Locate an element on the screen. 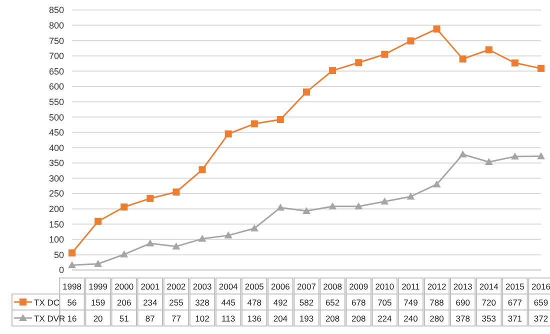 This screenshot has height=334, width=550. data-label: 690 is located at coordinates (463, 303).